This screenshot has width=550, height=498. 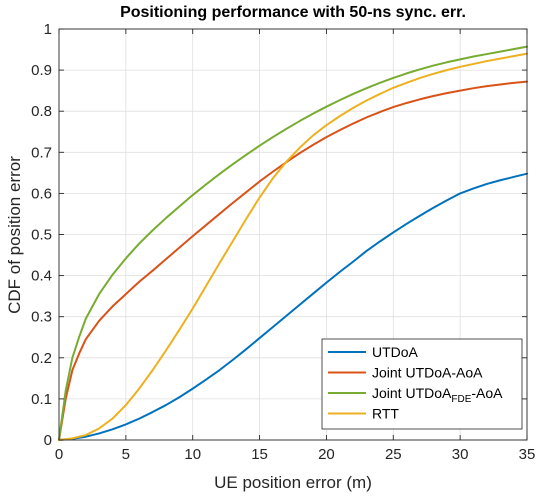 I want to click on y-tick-label-10: 1, so click(x=48, y=29).